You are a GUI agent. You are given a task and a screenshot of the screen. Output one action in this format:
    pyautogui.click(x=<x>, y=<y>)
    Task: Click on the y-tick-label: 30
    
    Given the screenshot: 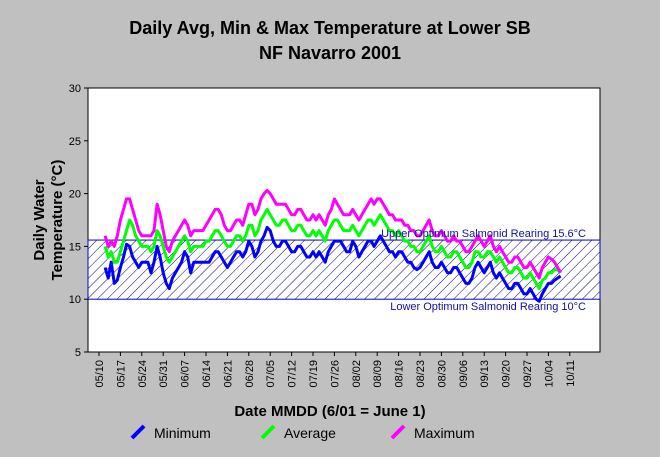 What is the action you would take?
    pyautogui.click(x=75, y=89)
    